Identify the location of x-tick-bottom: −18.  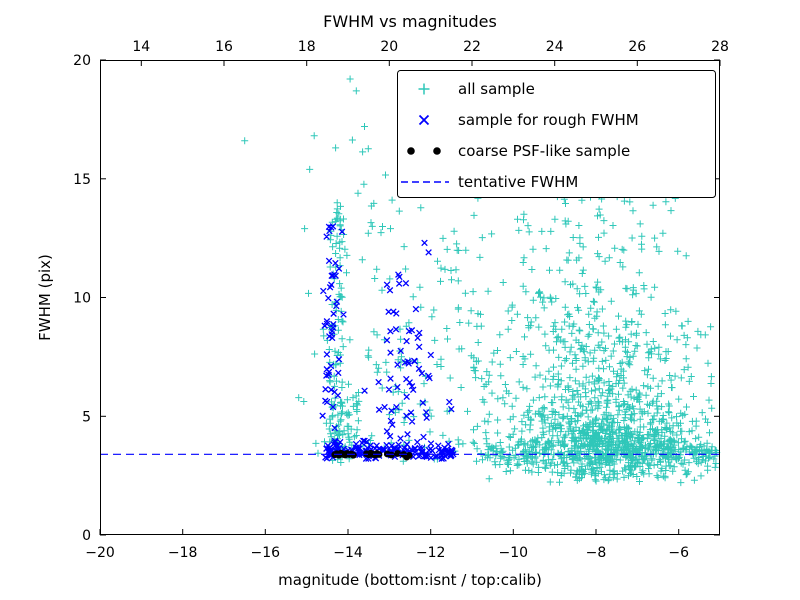
(183, 553).